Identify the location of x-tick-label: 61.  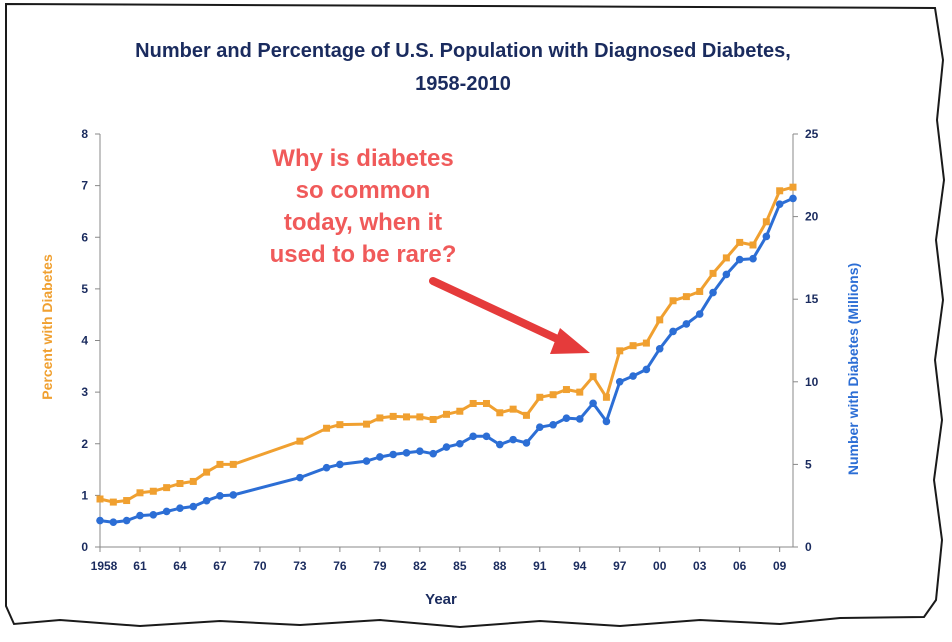
(140, 566).